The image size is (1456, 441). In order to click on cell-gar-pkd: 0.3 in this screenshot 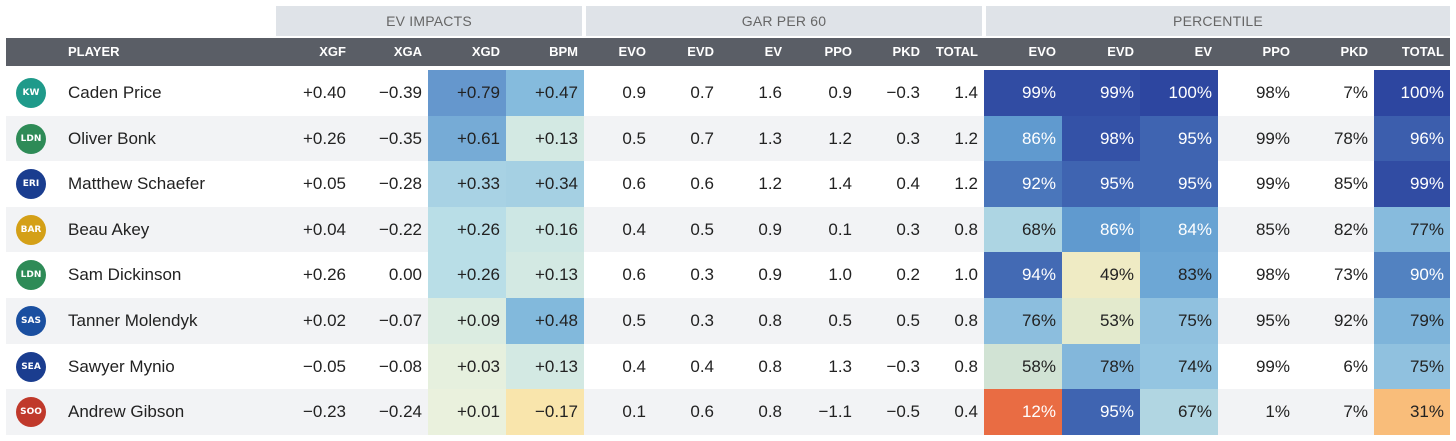, I will do `click(908, 229)`.